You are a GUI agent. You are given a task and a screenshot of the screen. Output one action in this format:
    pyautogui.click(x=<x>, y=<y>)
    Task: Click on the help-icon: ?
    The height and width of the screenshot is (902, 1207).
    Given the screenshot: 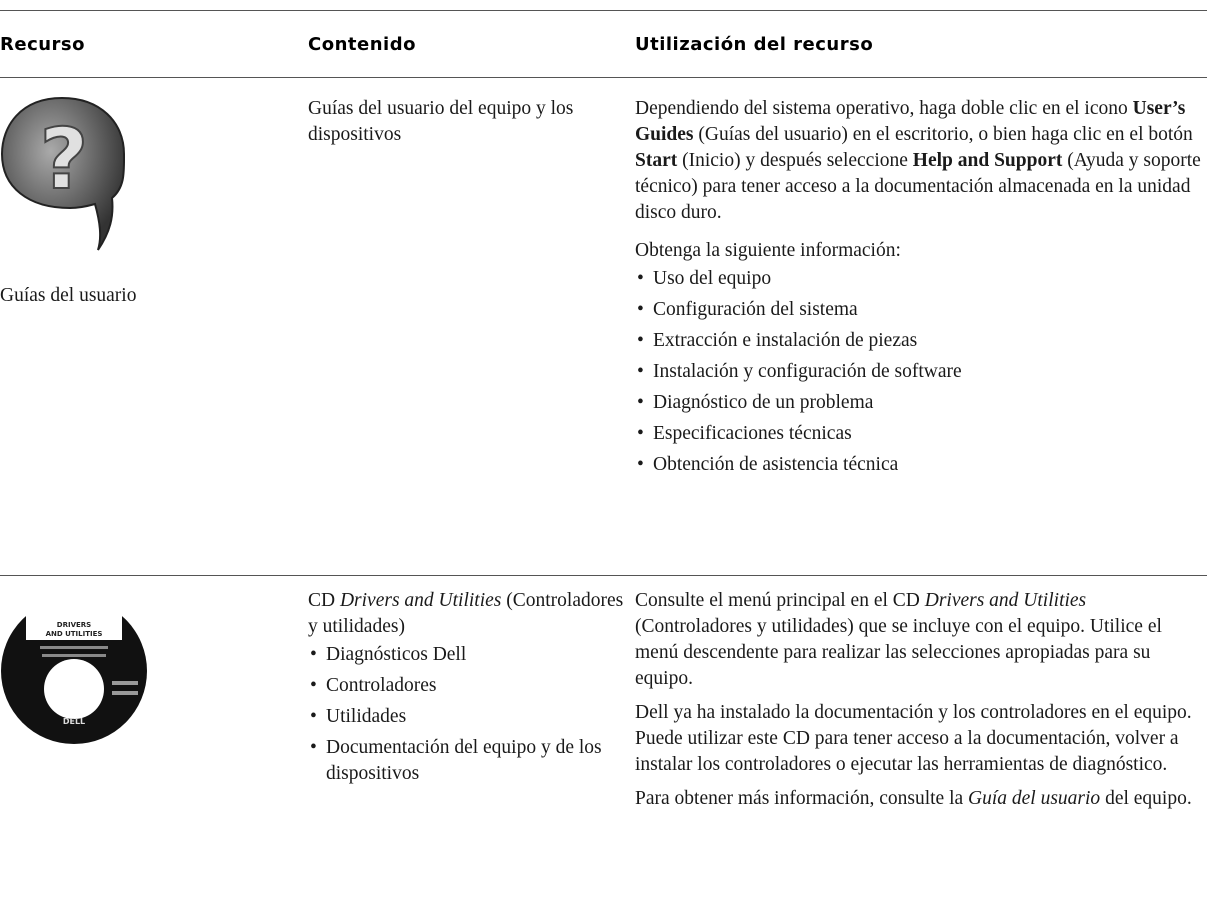 What is the action you would take?
    pyautogui.click(x=63, y=173)
    